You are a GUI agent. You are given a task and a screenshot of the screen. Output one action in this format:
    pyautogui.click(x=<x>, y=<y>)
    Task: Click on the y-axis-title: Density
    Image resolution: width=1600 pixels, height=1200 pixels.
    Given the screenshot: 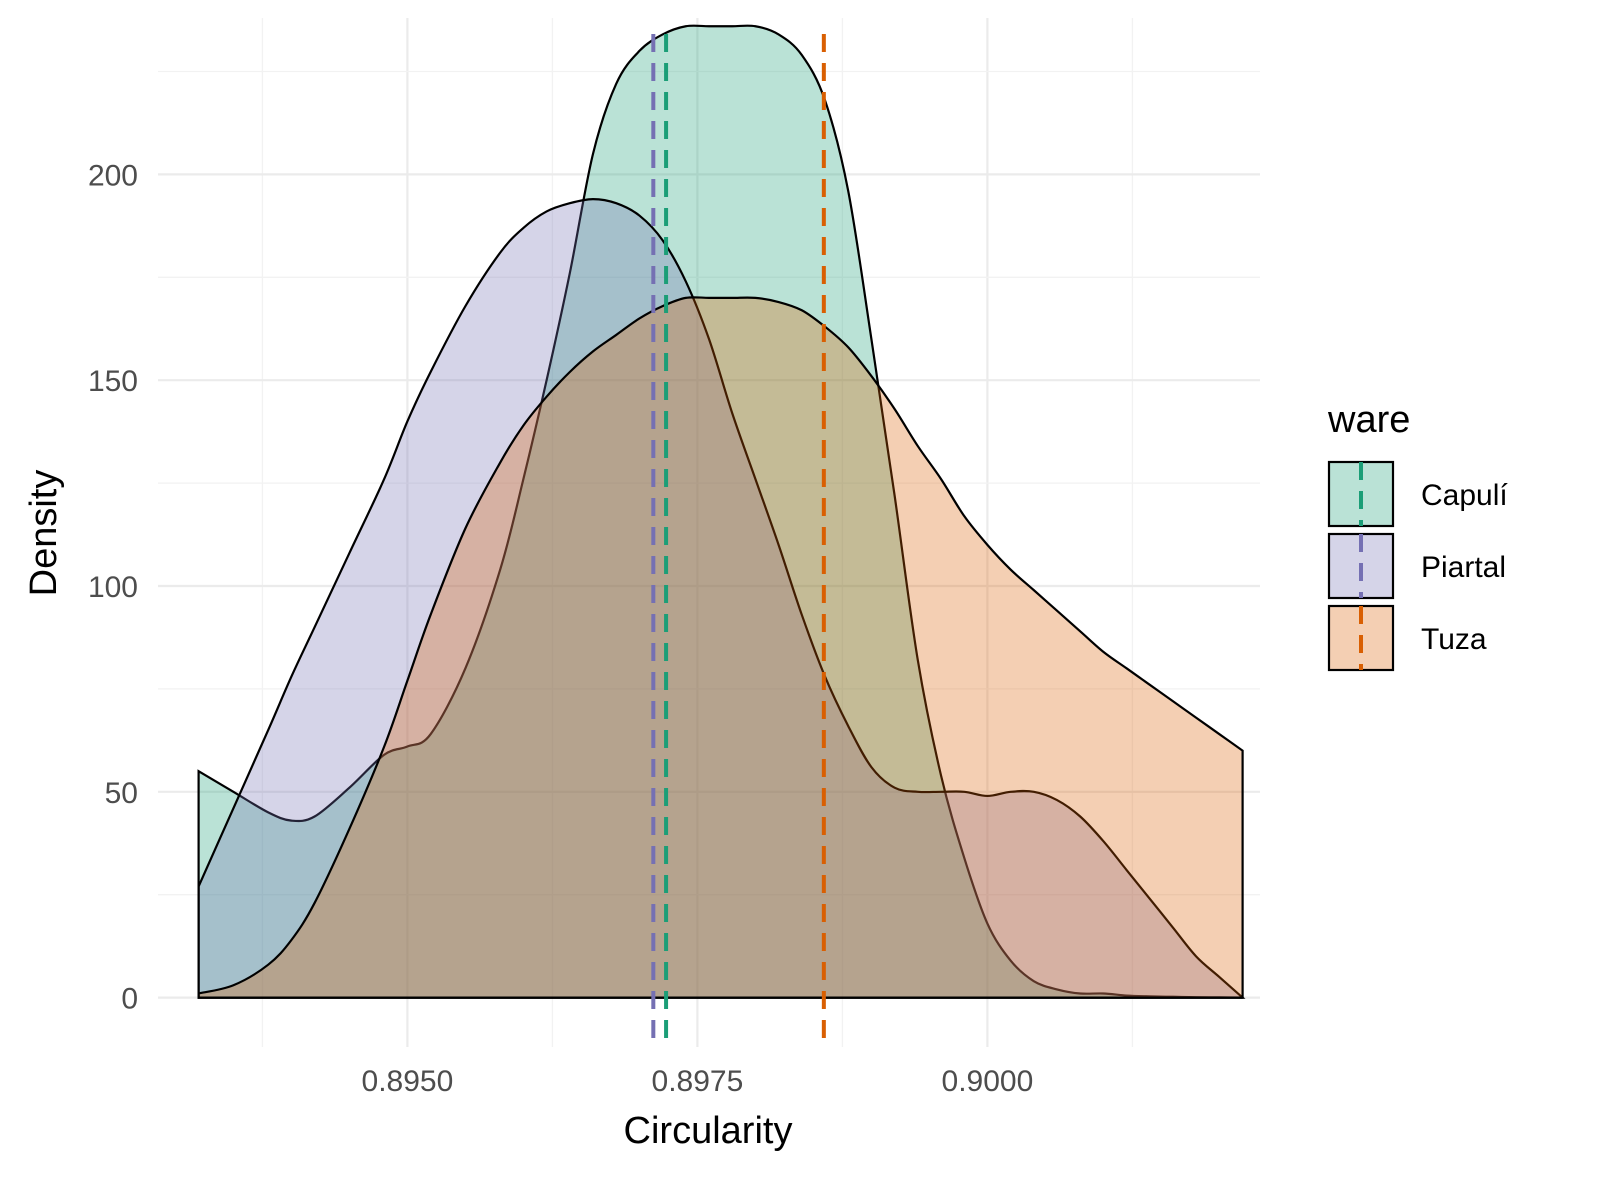 What is the action you would take?
    pyautogui.click(x=44, y=533)
    